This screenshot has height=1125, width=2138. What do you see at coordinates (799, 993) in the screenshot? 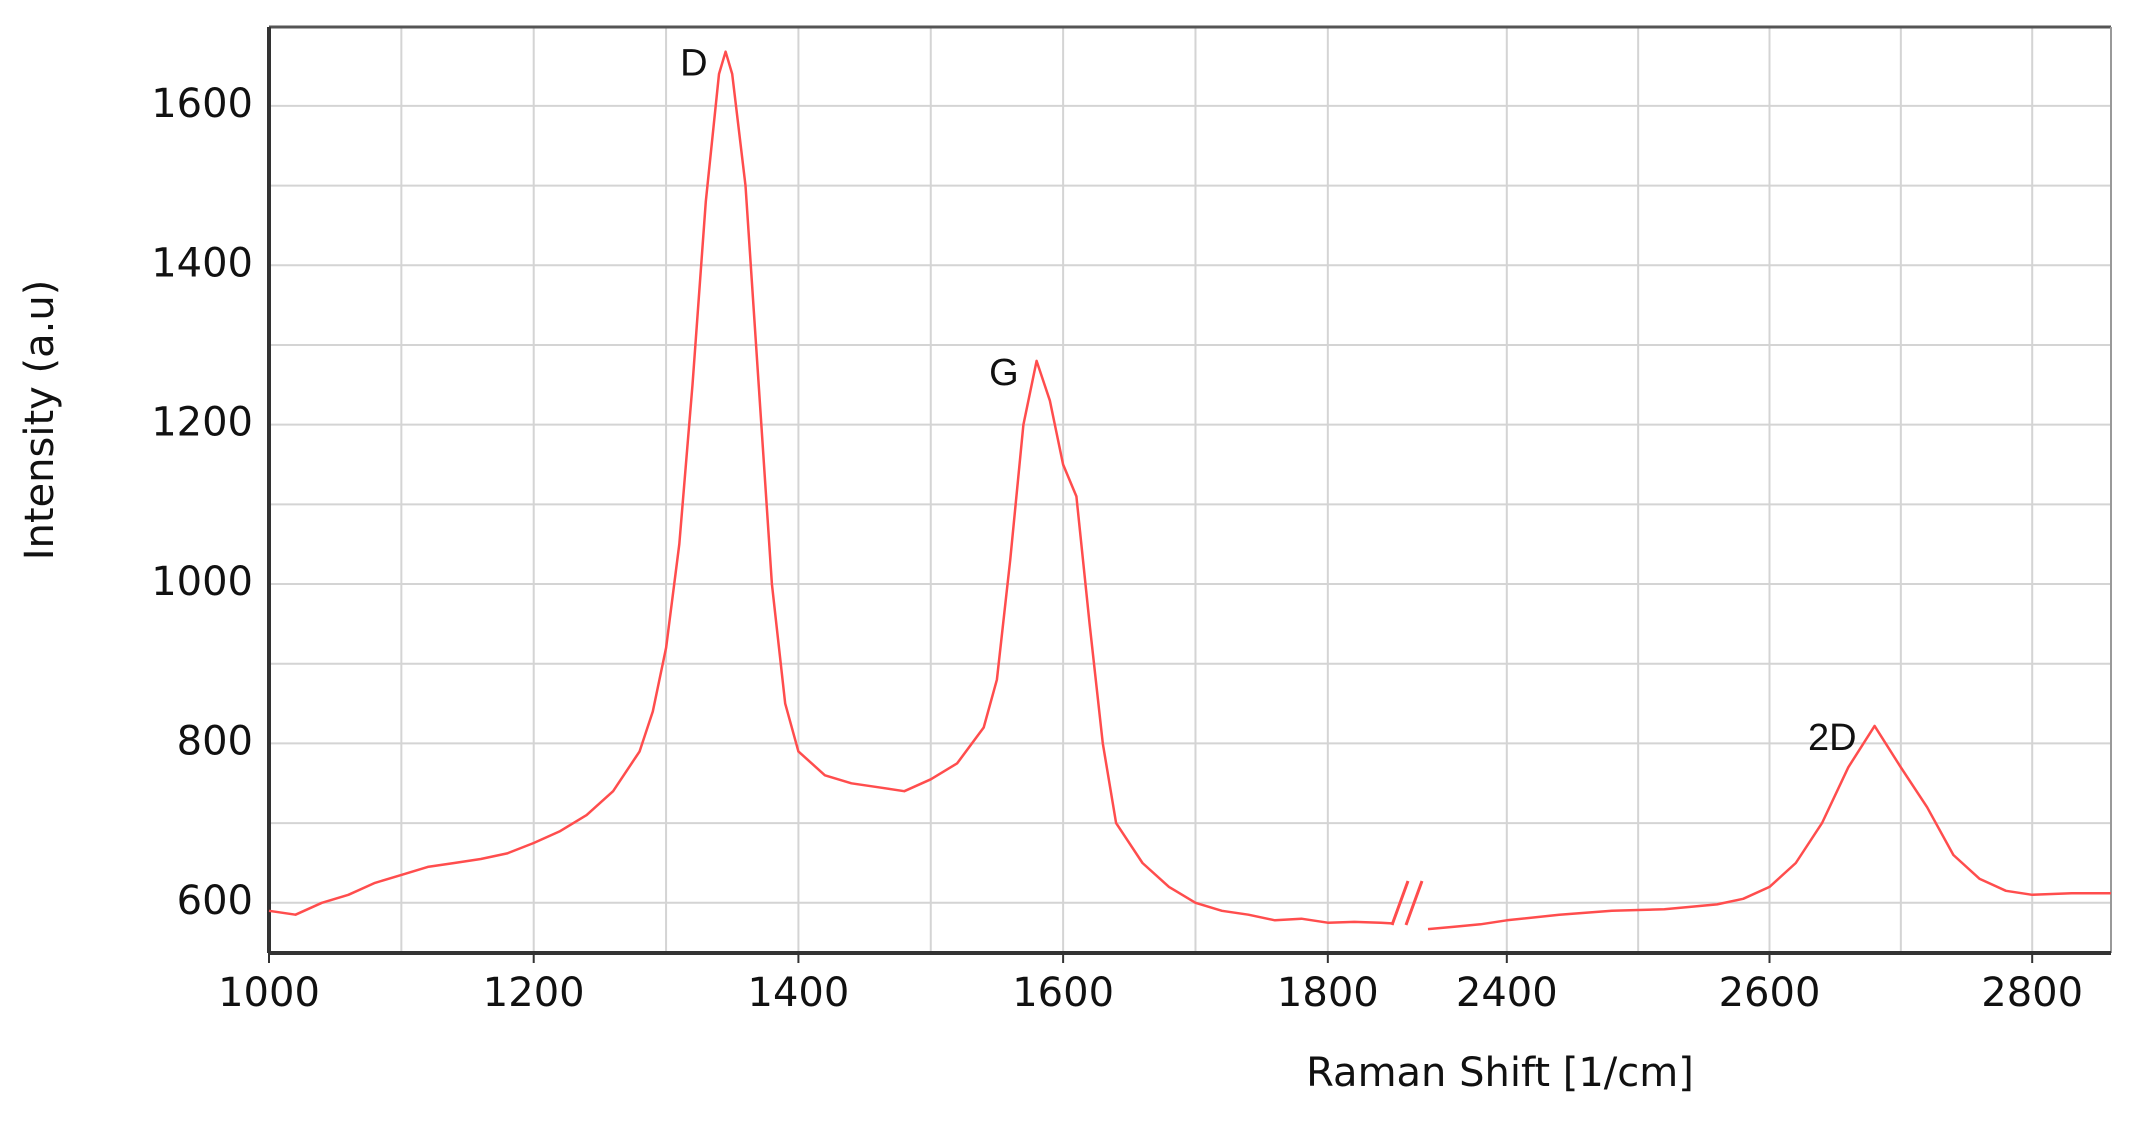
I see `x-tick-label: 1400` at bounding box center [799, 993].